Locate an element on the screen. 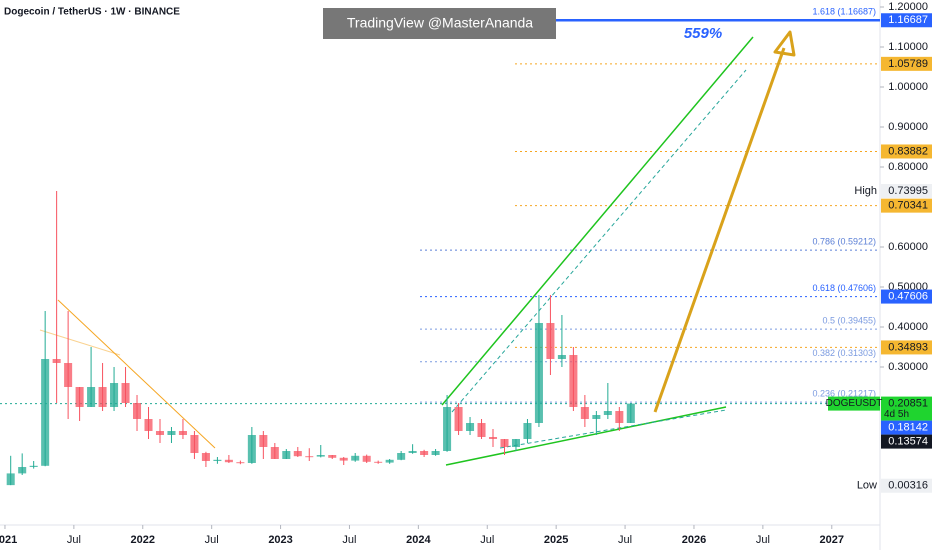  price-label: 0.34893 is located at coordinates (908, 347).